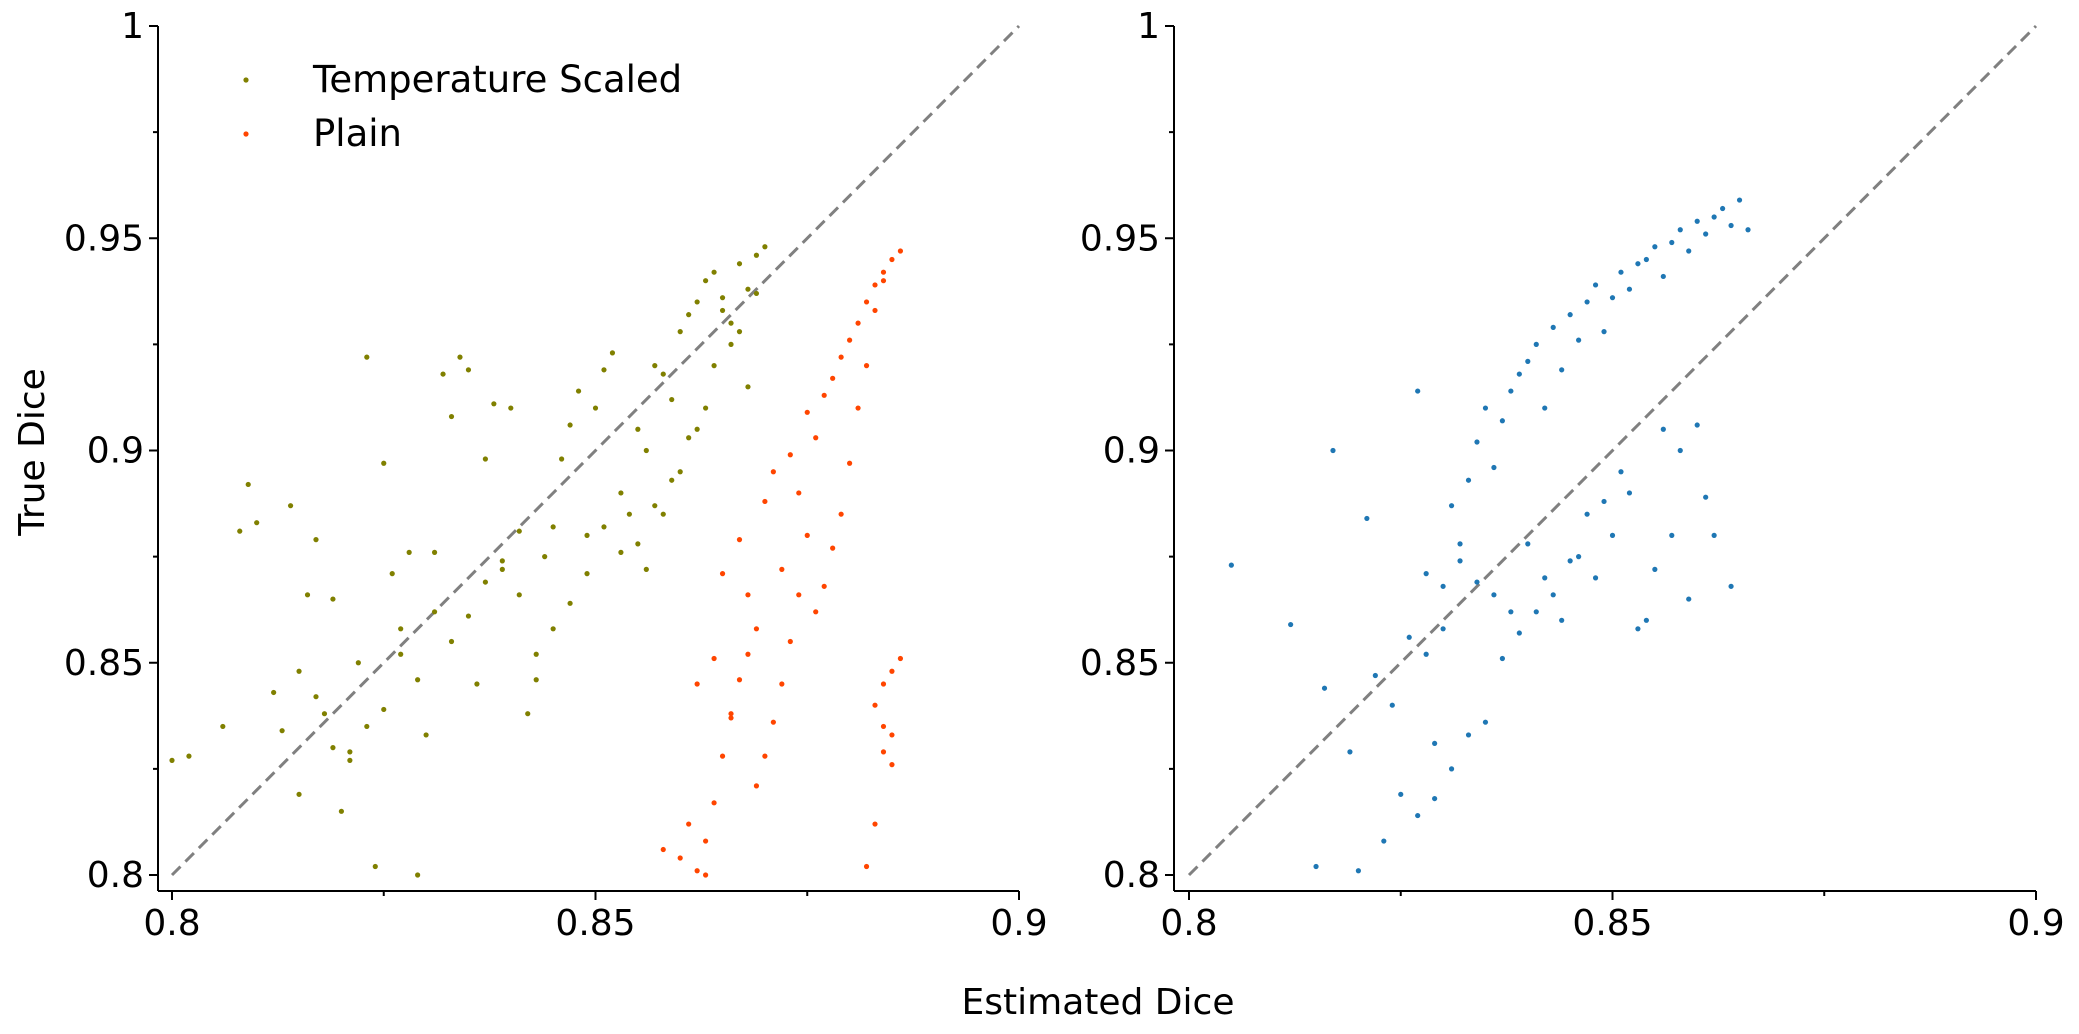 The width and height of the screenshot is (2079, 1034). Describe the element at coordinates (497, 79) in the screenshot. I see `legend-label-temperature-scaled: Temperature Scaled` at that location.